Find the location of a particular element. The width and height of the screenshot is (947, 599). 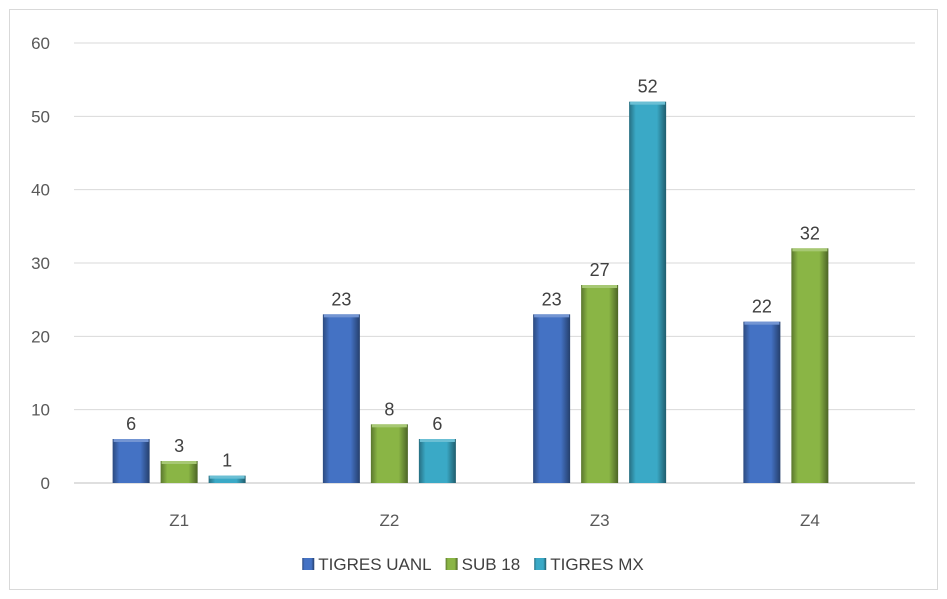

x-tick-label: Z2 is located at coordinates (389, 520).